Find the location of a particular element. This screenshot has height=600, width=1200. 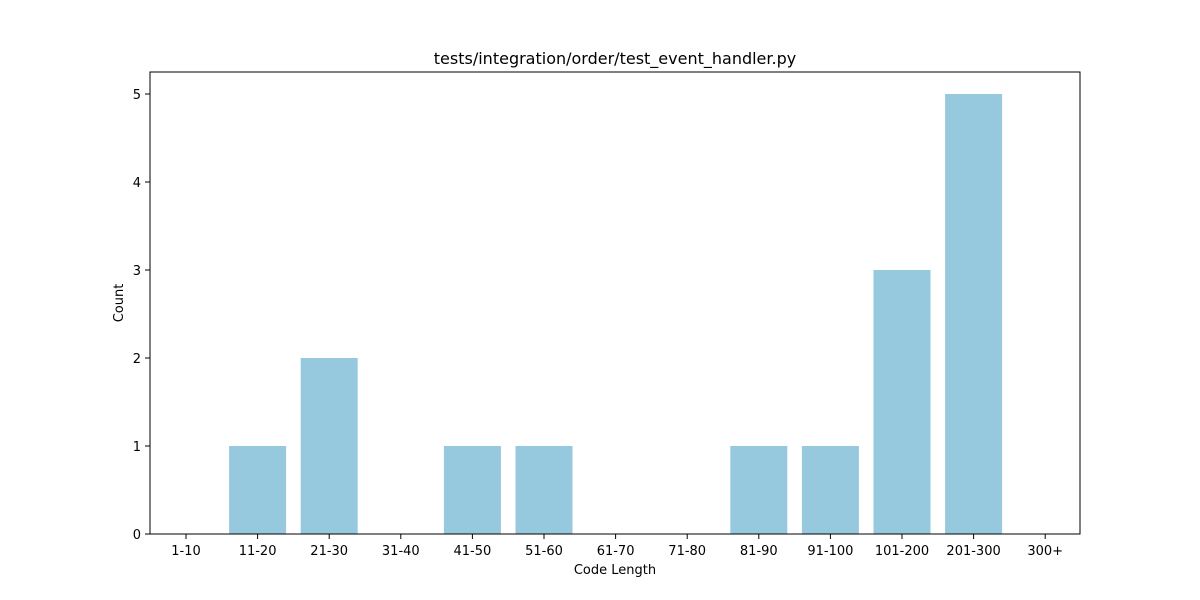

x-tick-label: 21-30 is located at coordinates (329, 551).